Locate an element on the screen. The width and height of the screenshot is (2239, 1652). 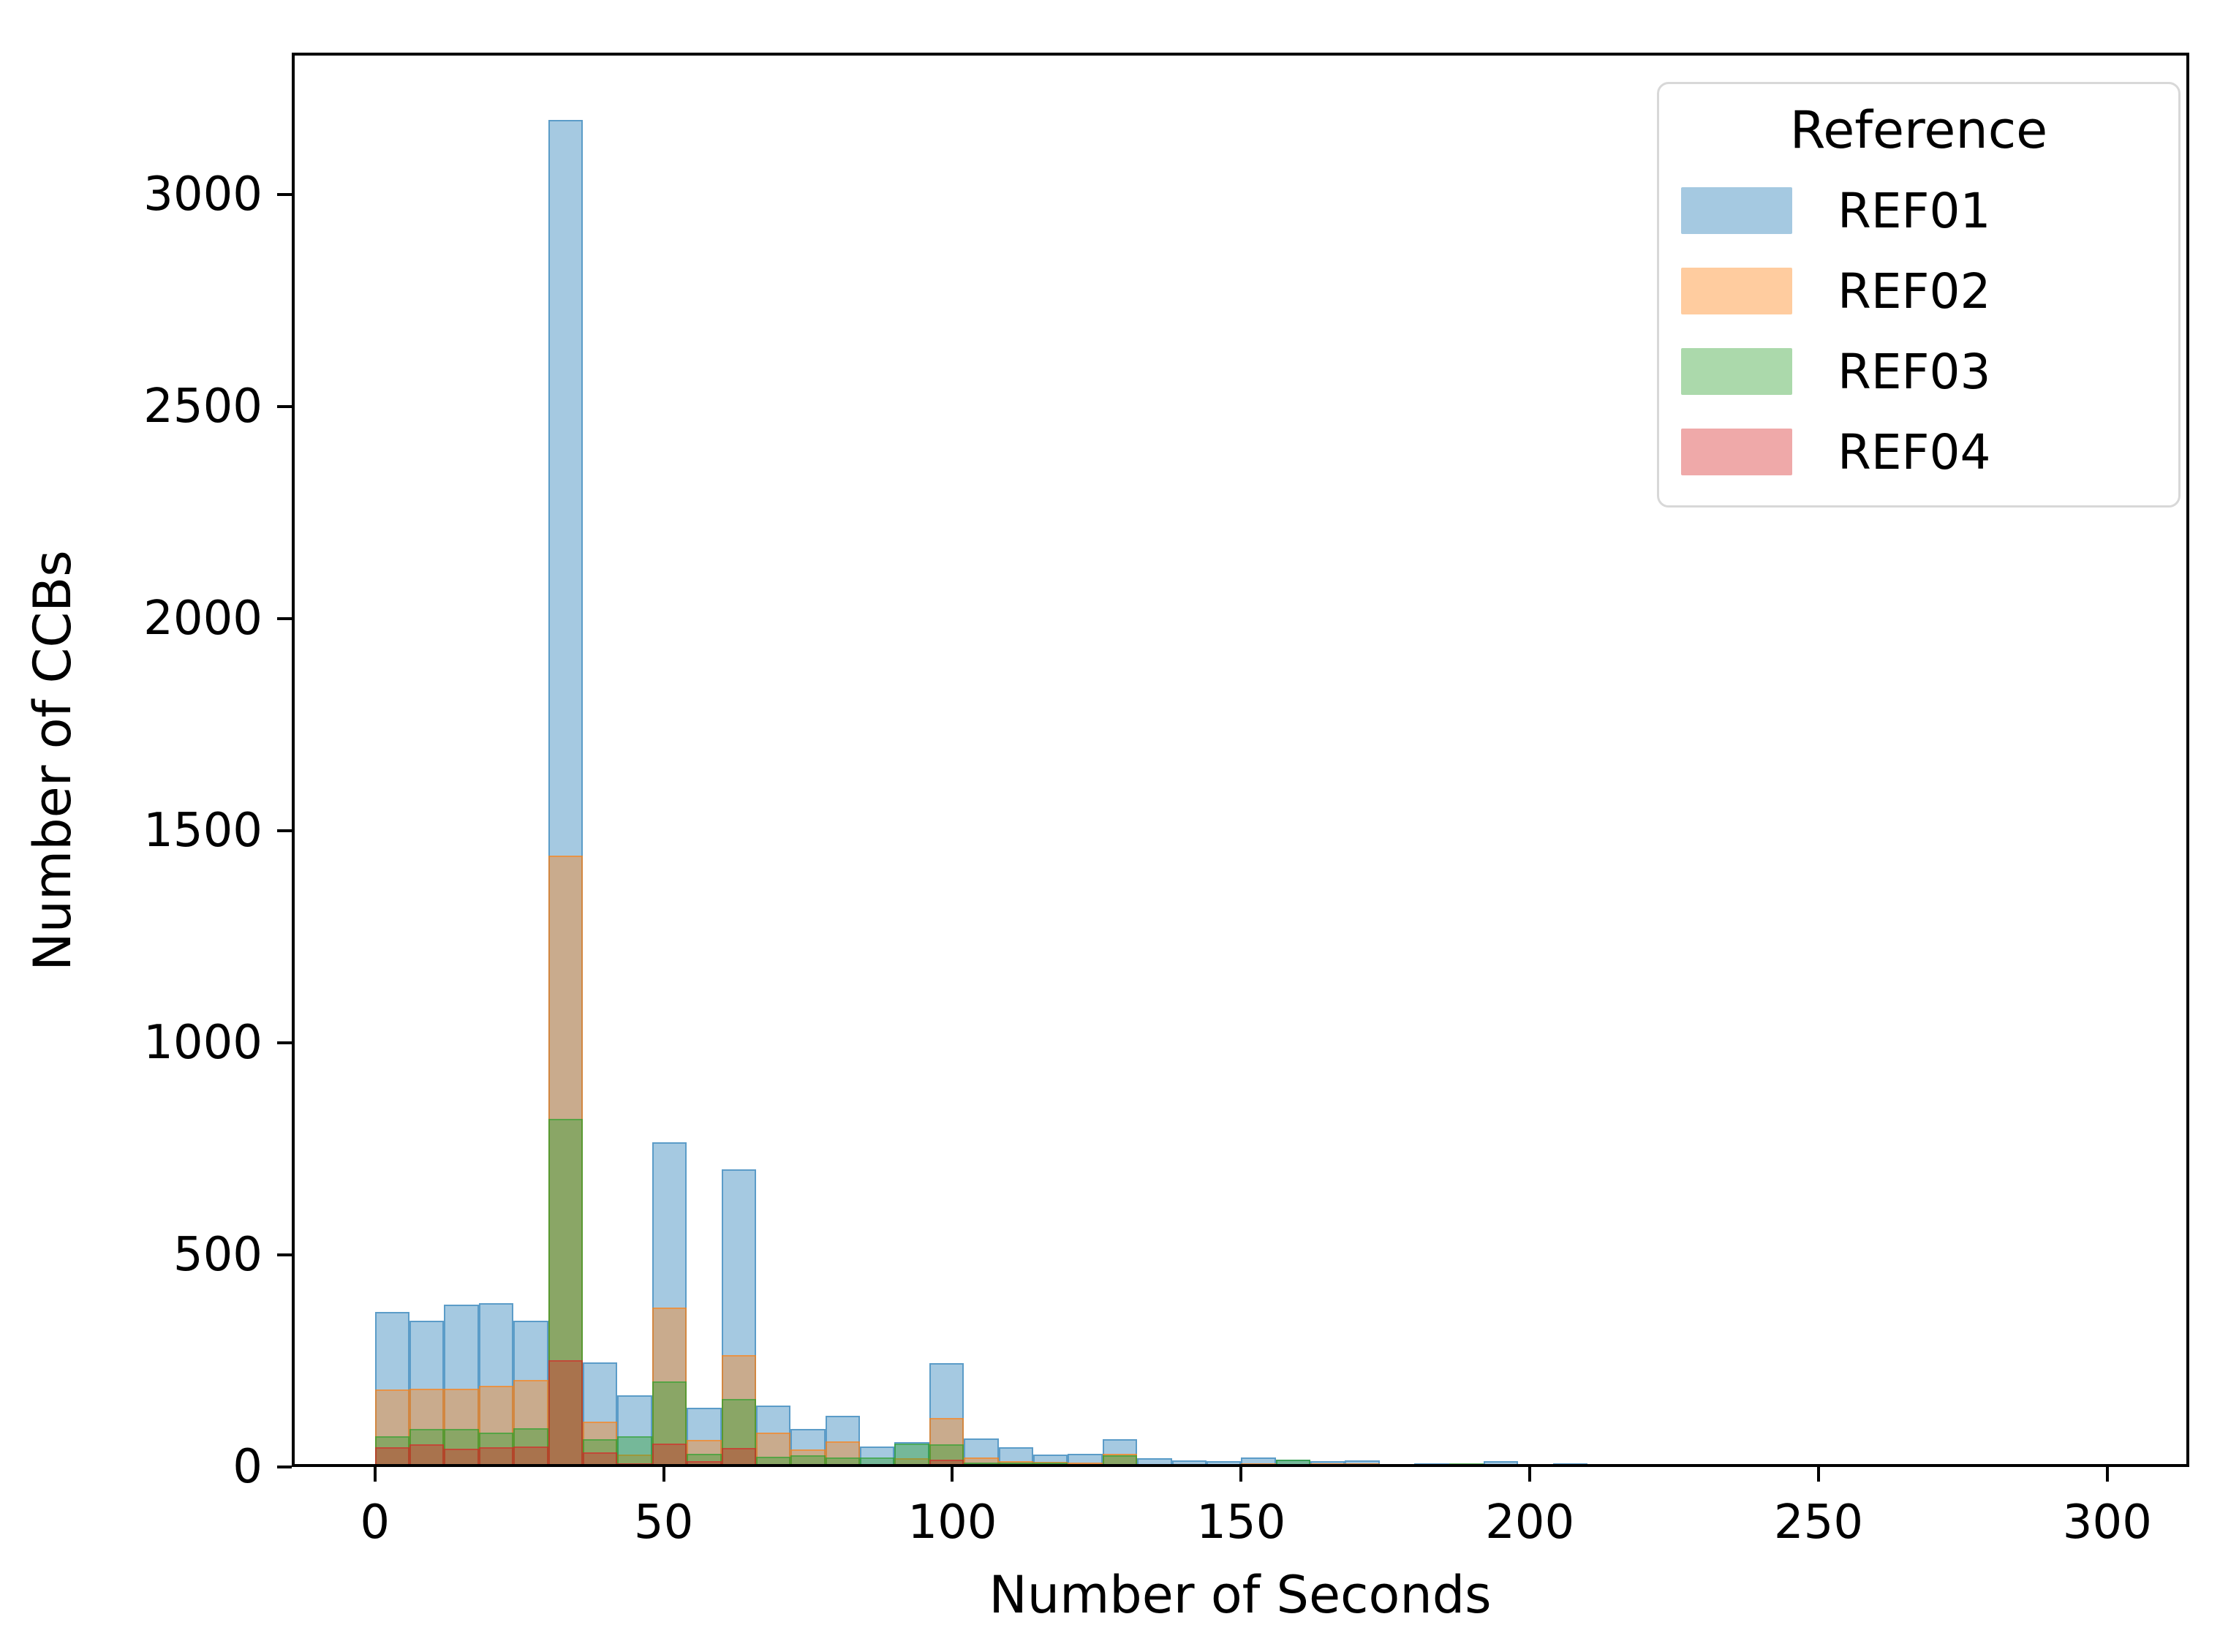
legend-row: REF03 is located at coordinates (1919, 371).